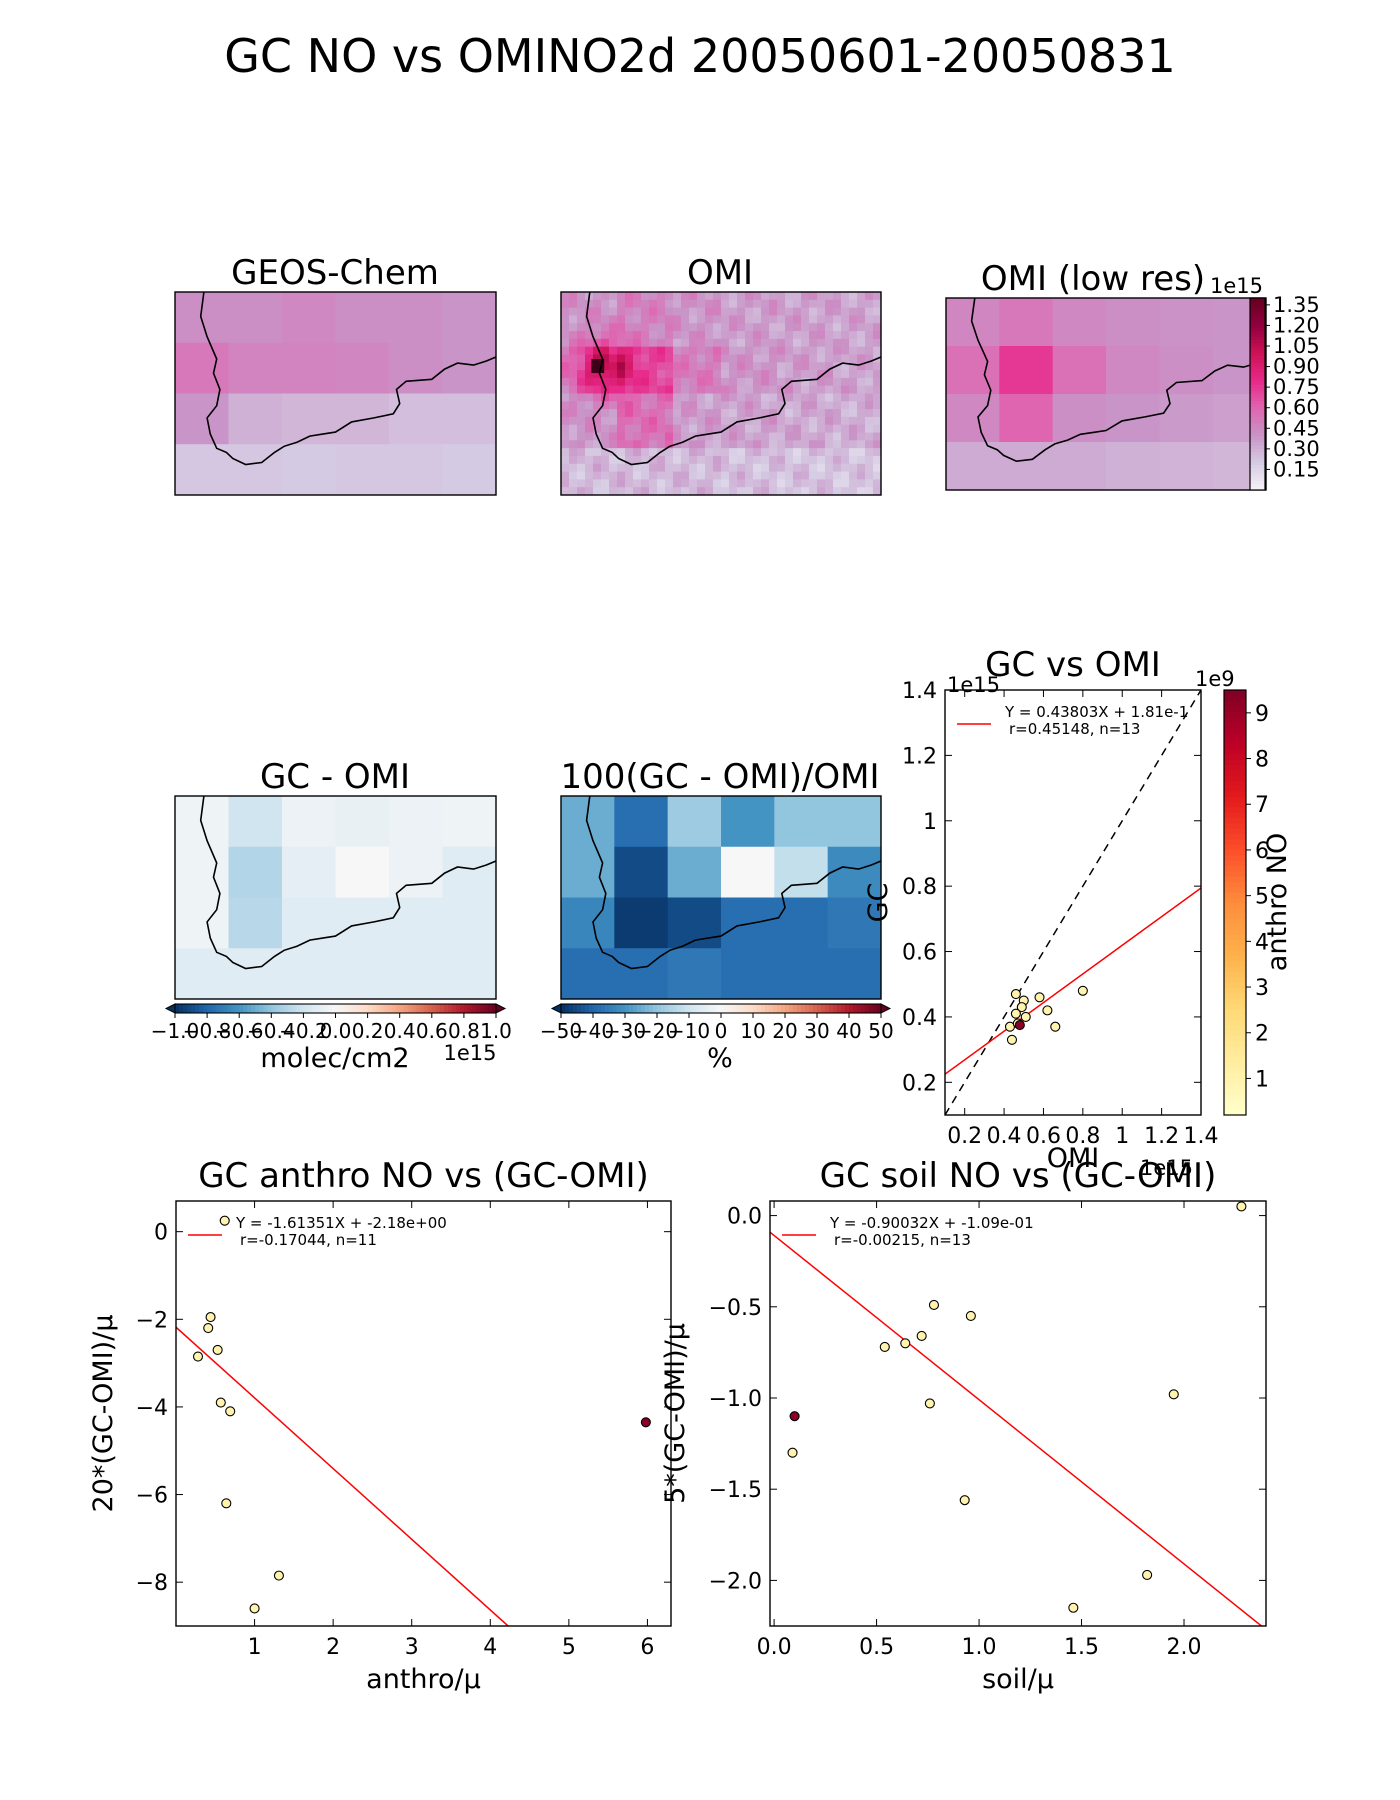 This screenshot has width=1400, height=1800. I want to click on gc-minus-omi-map-cell, so click(362, 872).